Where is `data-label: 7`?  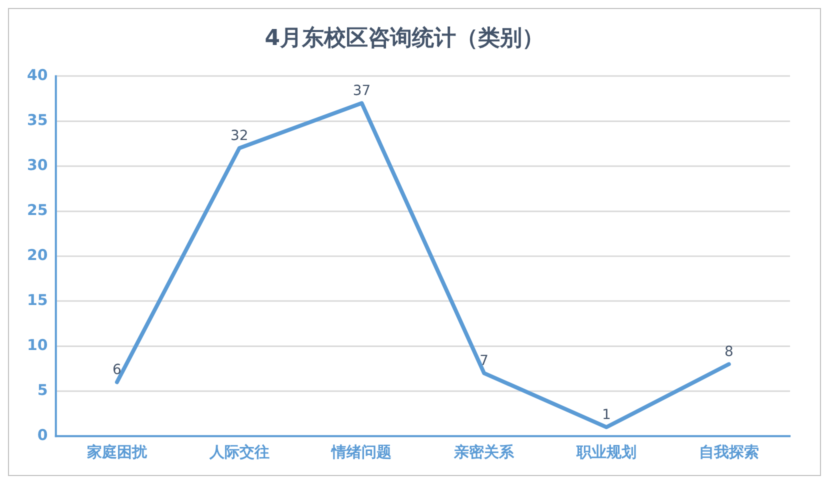
data-label: 7 is located at coordinates (484, 360).